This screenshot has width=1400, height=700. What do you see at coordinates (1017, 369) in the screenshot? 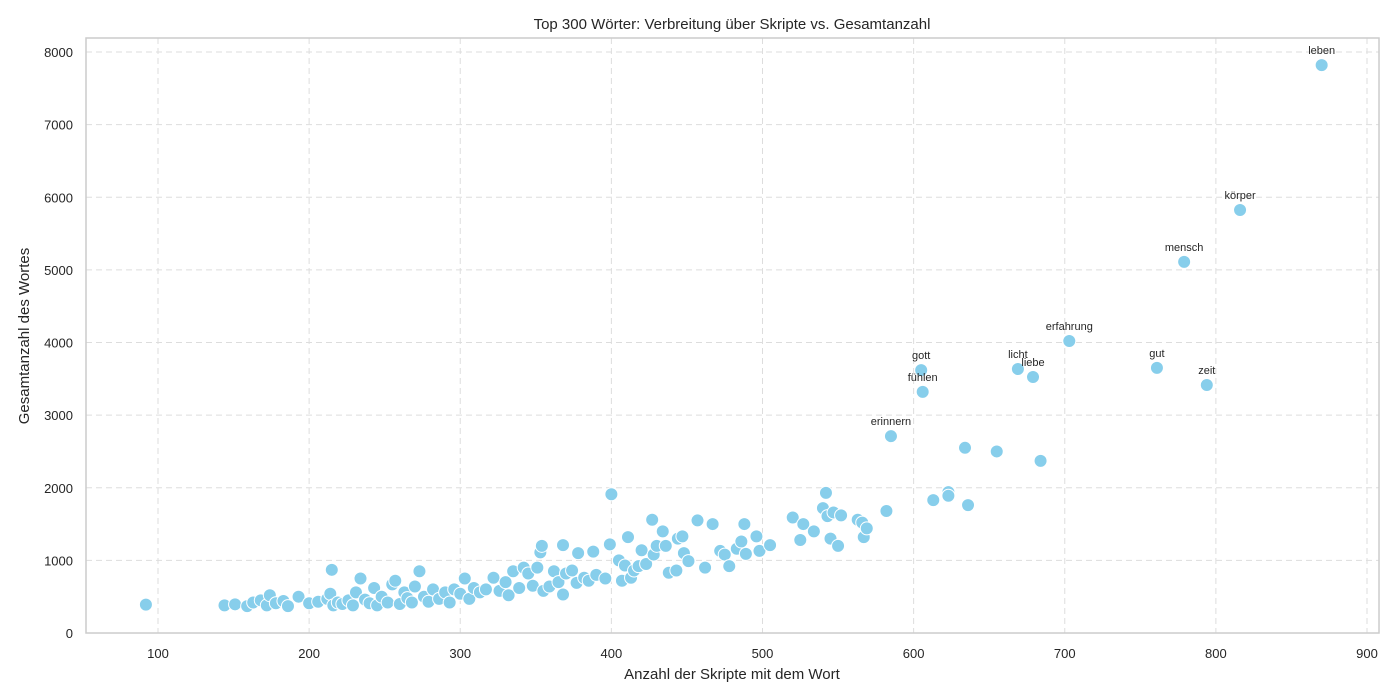
I see `data-point-licht` at bounding box center [1017, 369].